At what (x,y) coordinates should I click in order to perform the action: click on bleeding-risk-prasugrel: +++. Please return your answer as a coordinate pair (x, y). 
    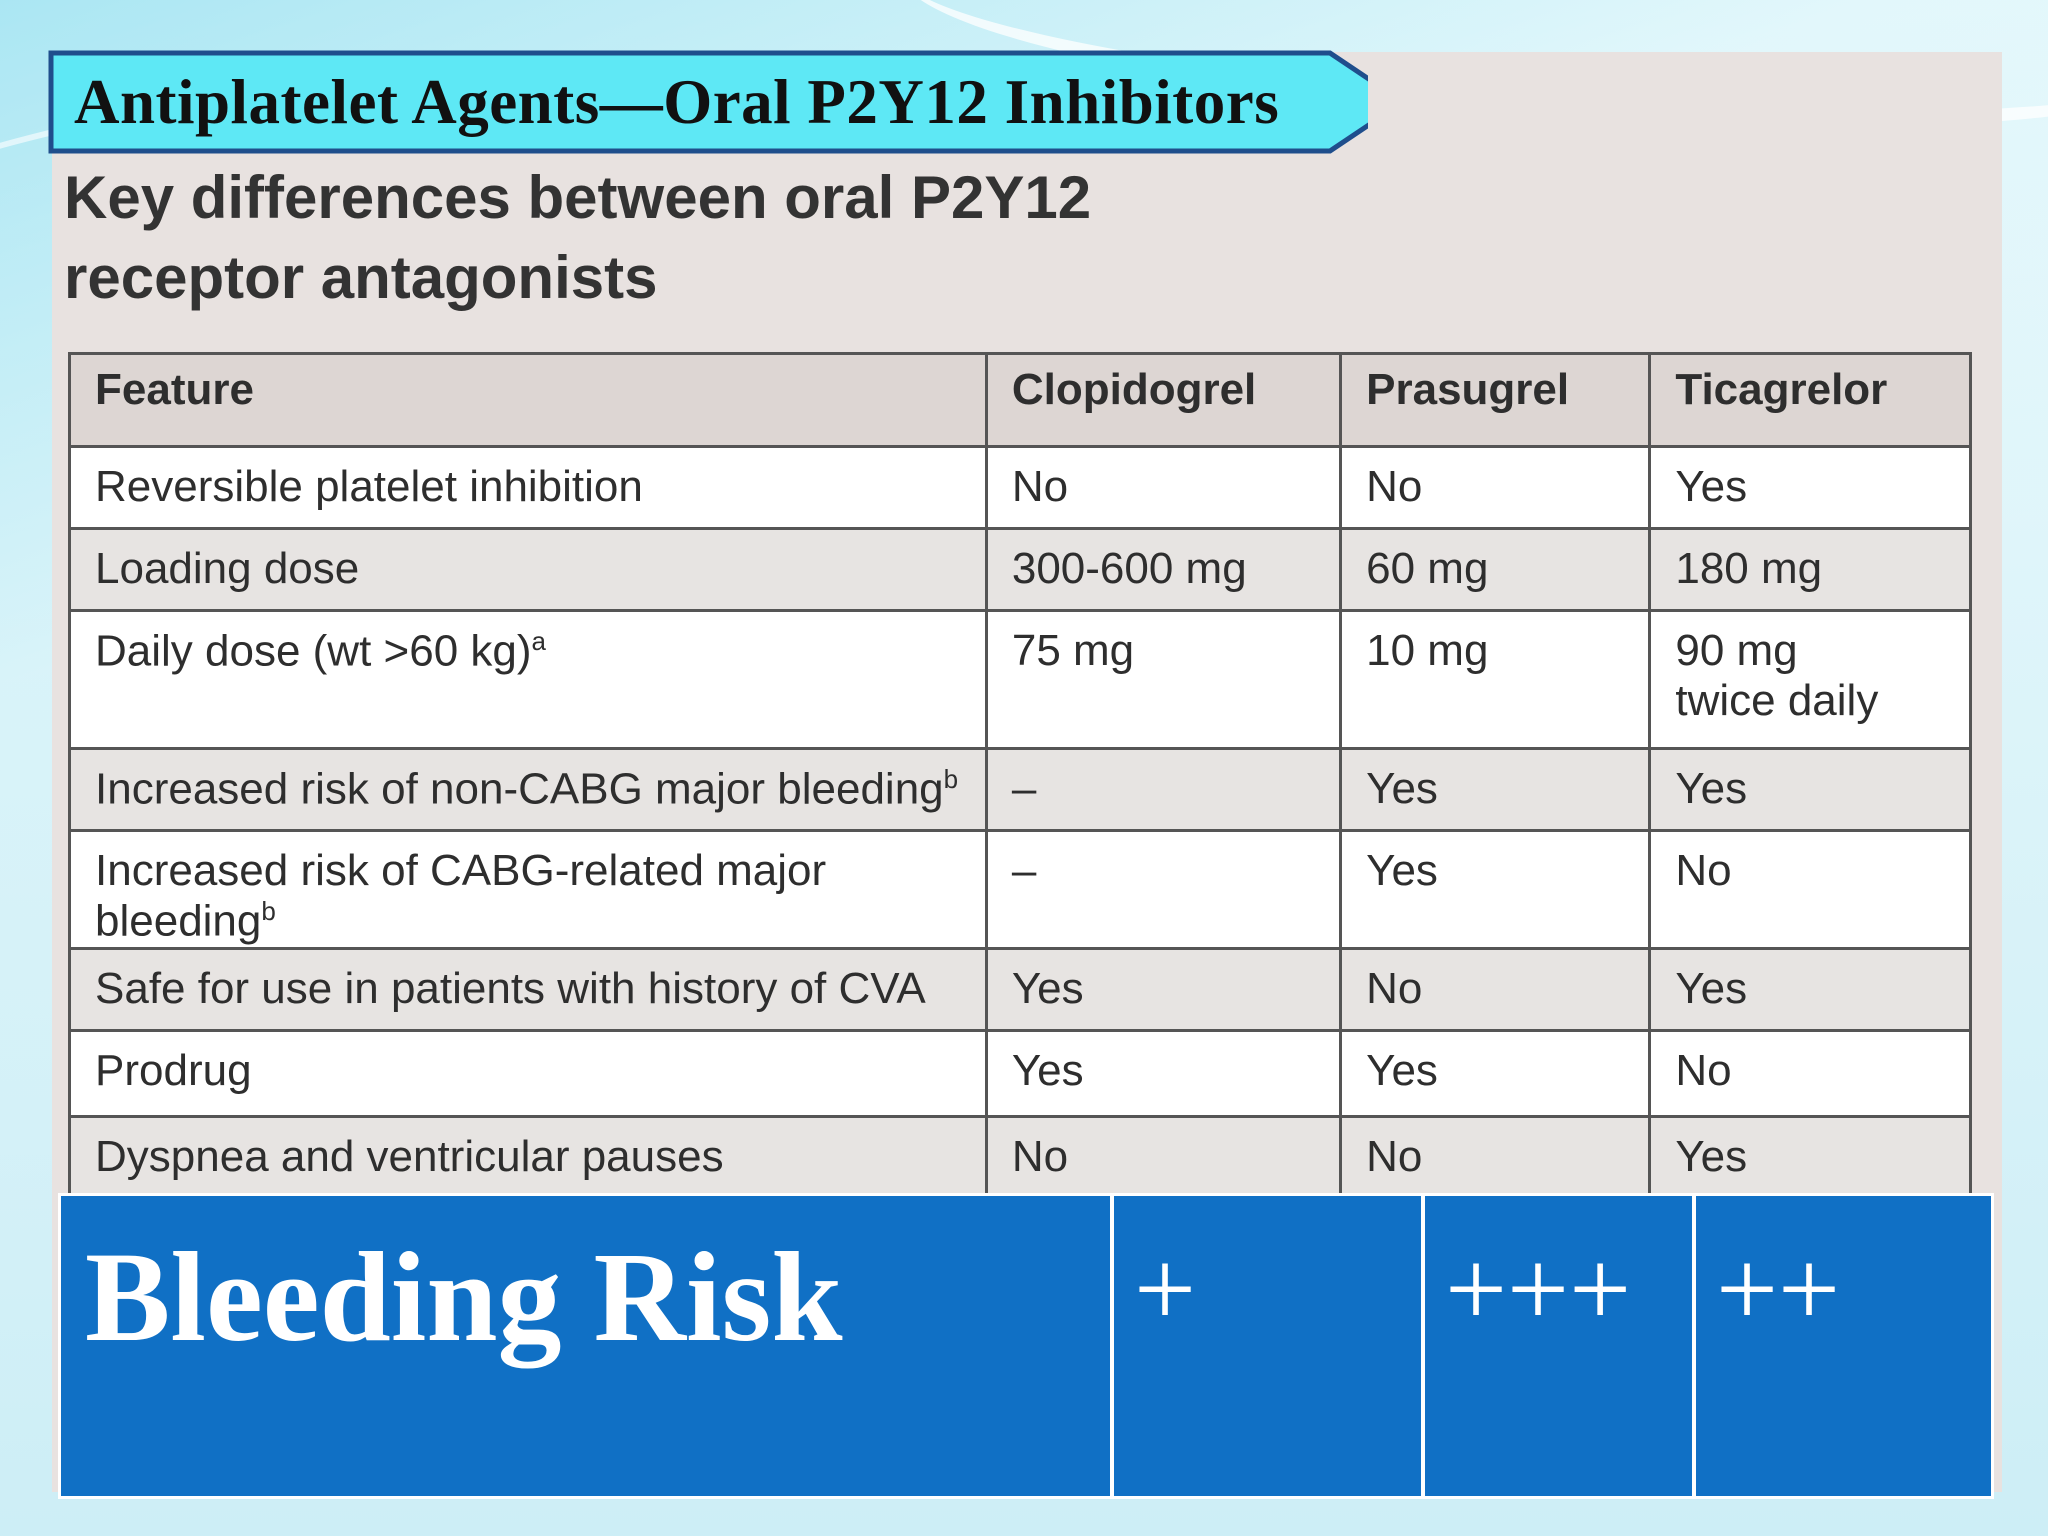
    Looking at the image, I should click on (1560, 1346).